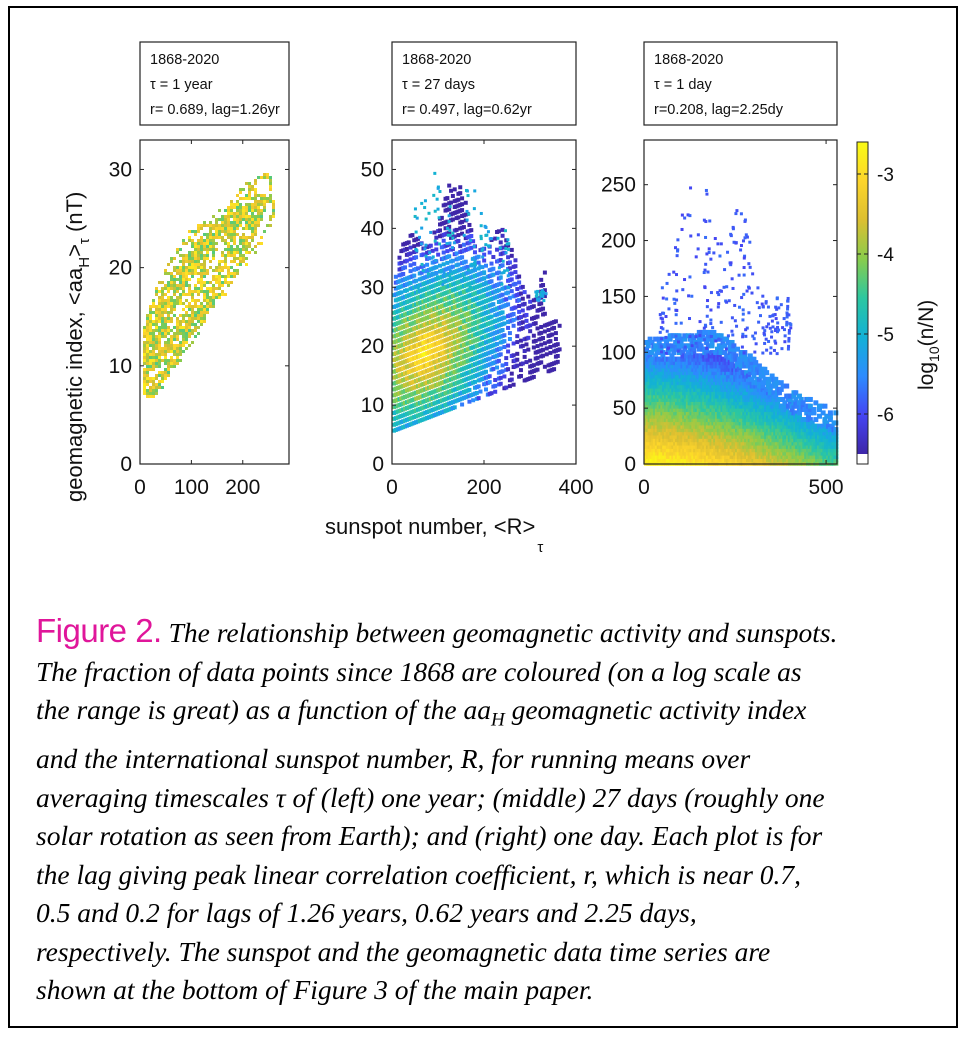 This screenshot has width=968, height=1038. Describe the element at coordinates (436, 60) in the screenshot. I see `panel-2-info-years: 1868-2020` at that location.